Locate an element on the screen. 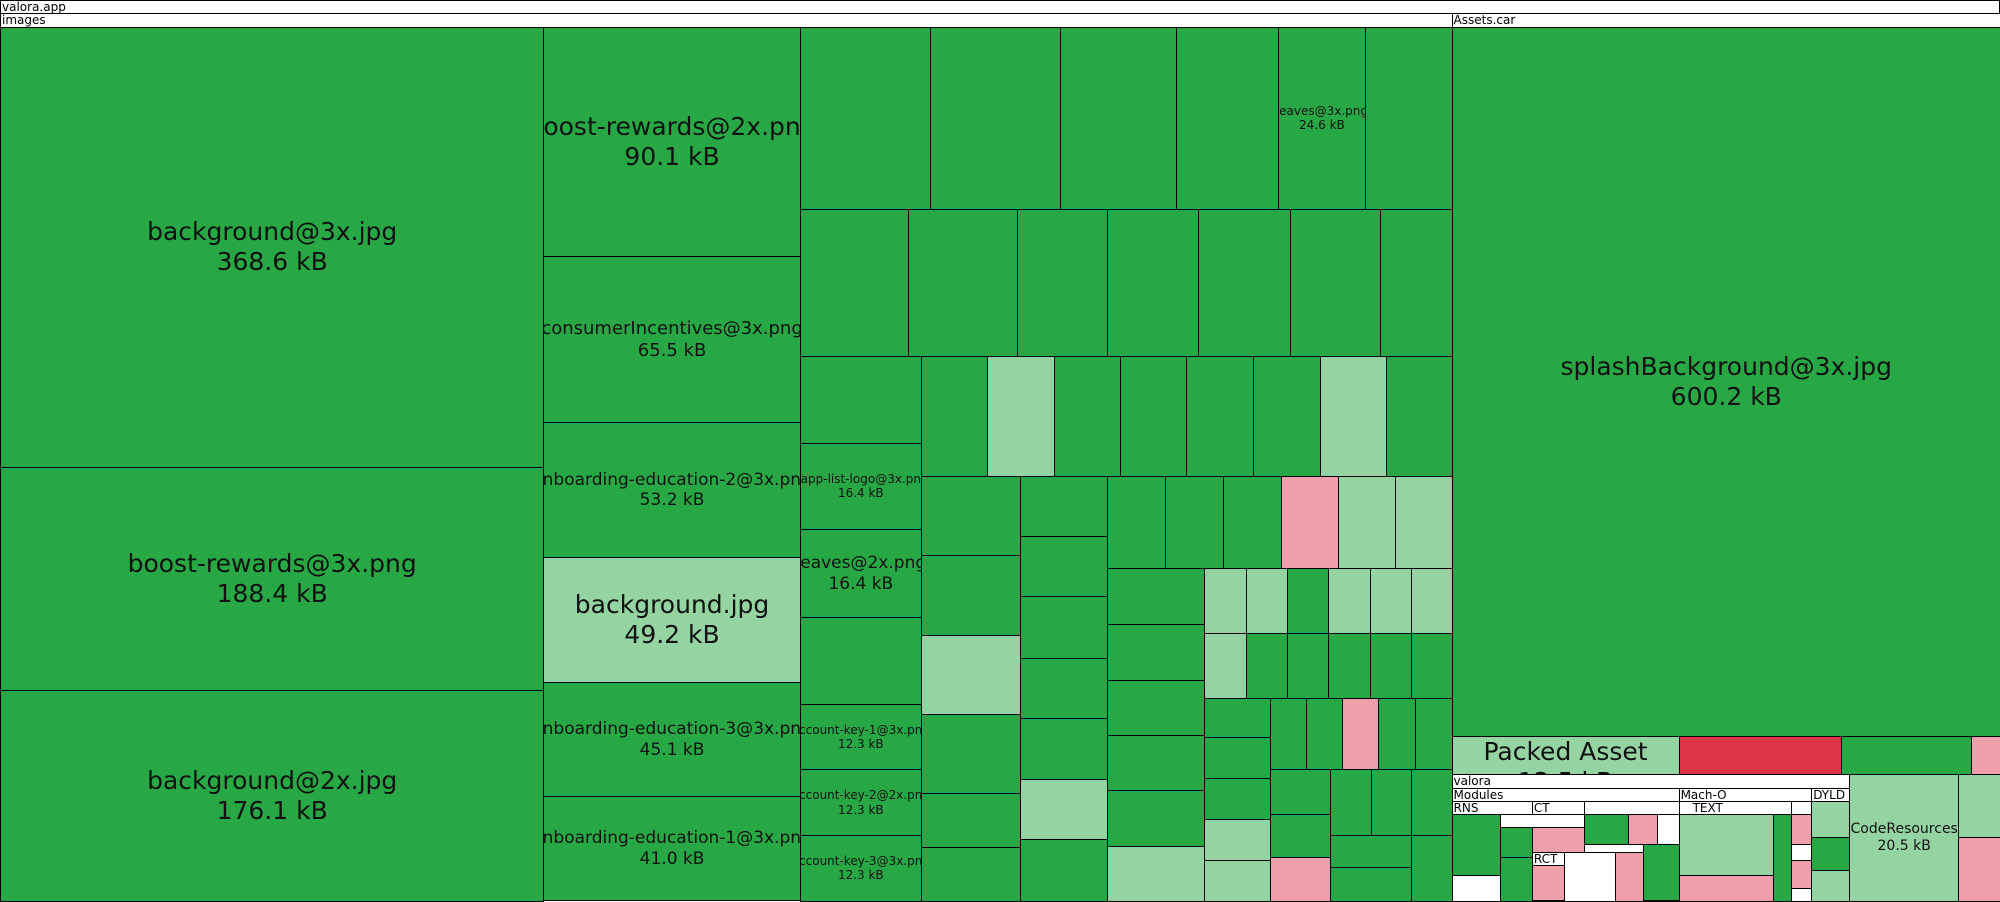 The height and width of the screenshot is (902, 2000). file-tile: onboarding-education-3@3x.png 45.1 kB is located at coordinates (672, 739).